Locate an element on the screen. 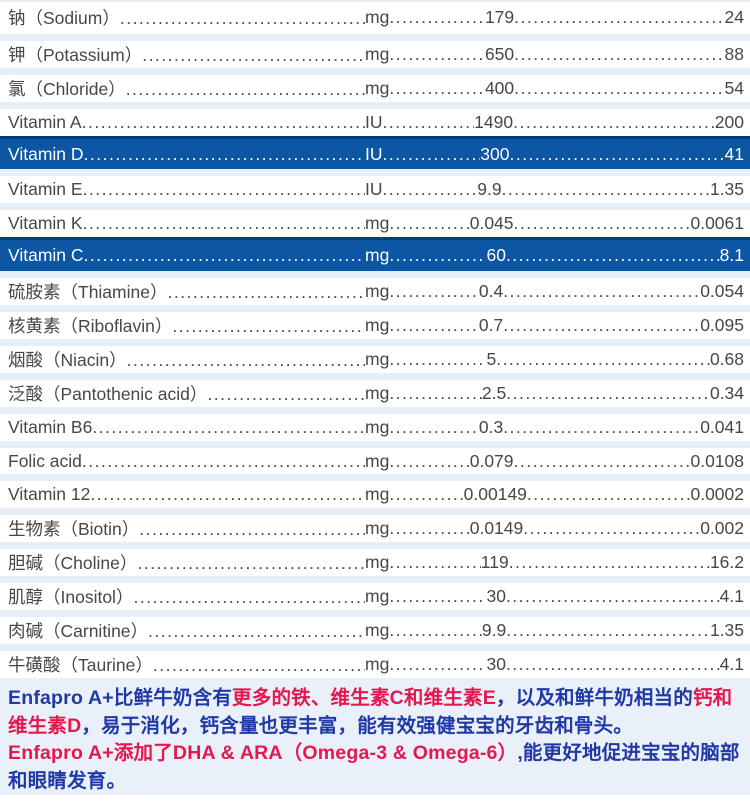 The width and height of the screenshot is (750, 810). row-name-wrap: 肌醇（Inositol） is located at coordinates (186, 596).